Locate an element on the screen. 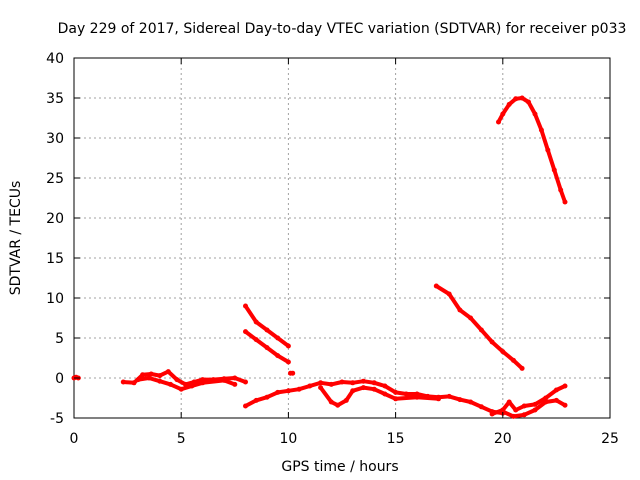  y-tick-label: 5 is located at coordinates (59, 339).